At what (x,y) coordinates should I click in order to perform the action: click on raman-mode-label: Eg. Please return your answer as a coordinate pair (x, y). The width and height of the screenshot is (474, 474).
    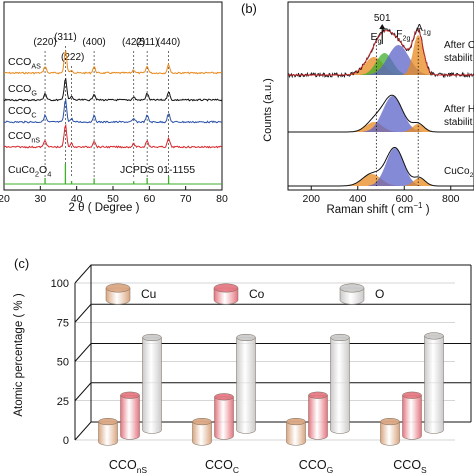
    Looking at the image, I should click on (376, 38).